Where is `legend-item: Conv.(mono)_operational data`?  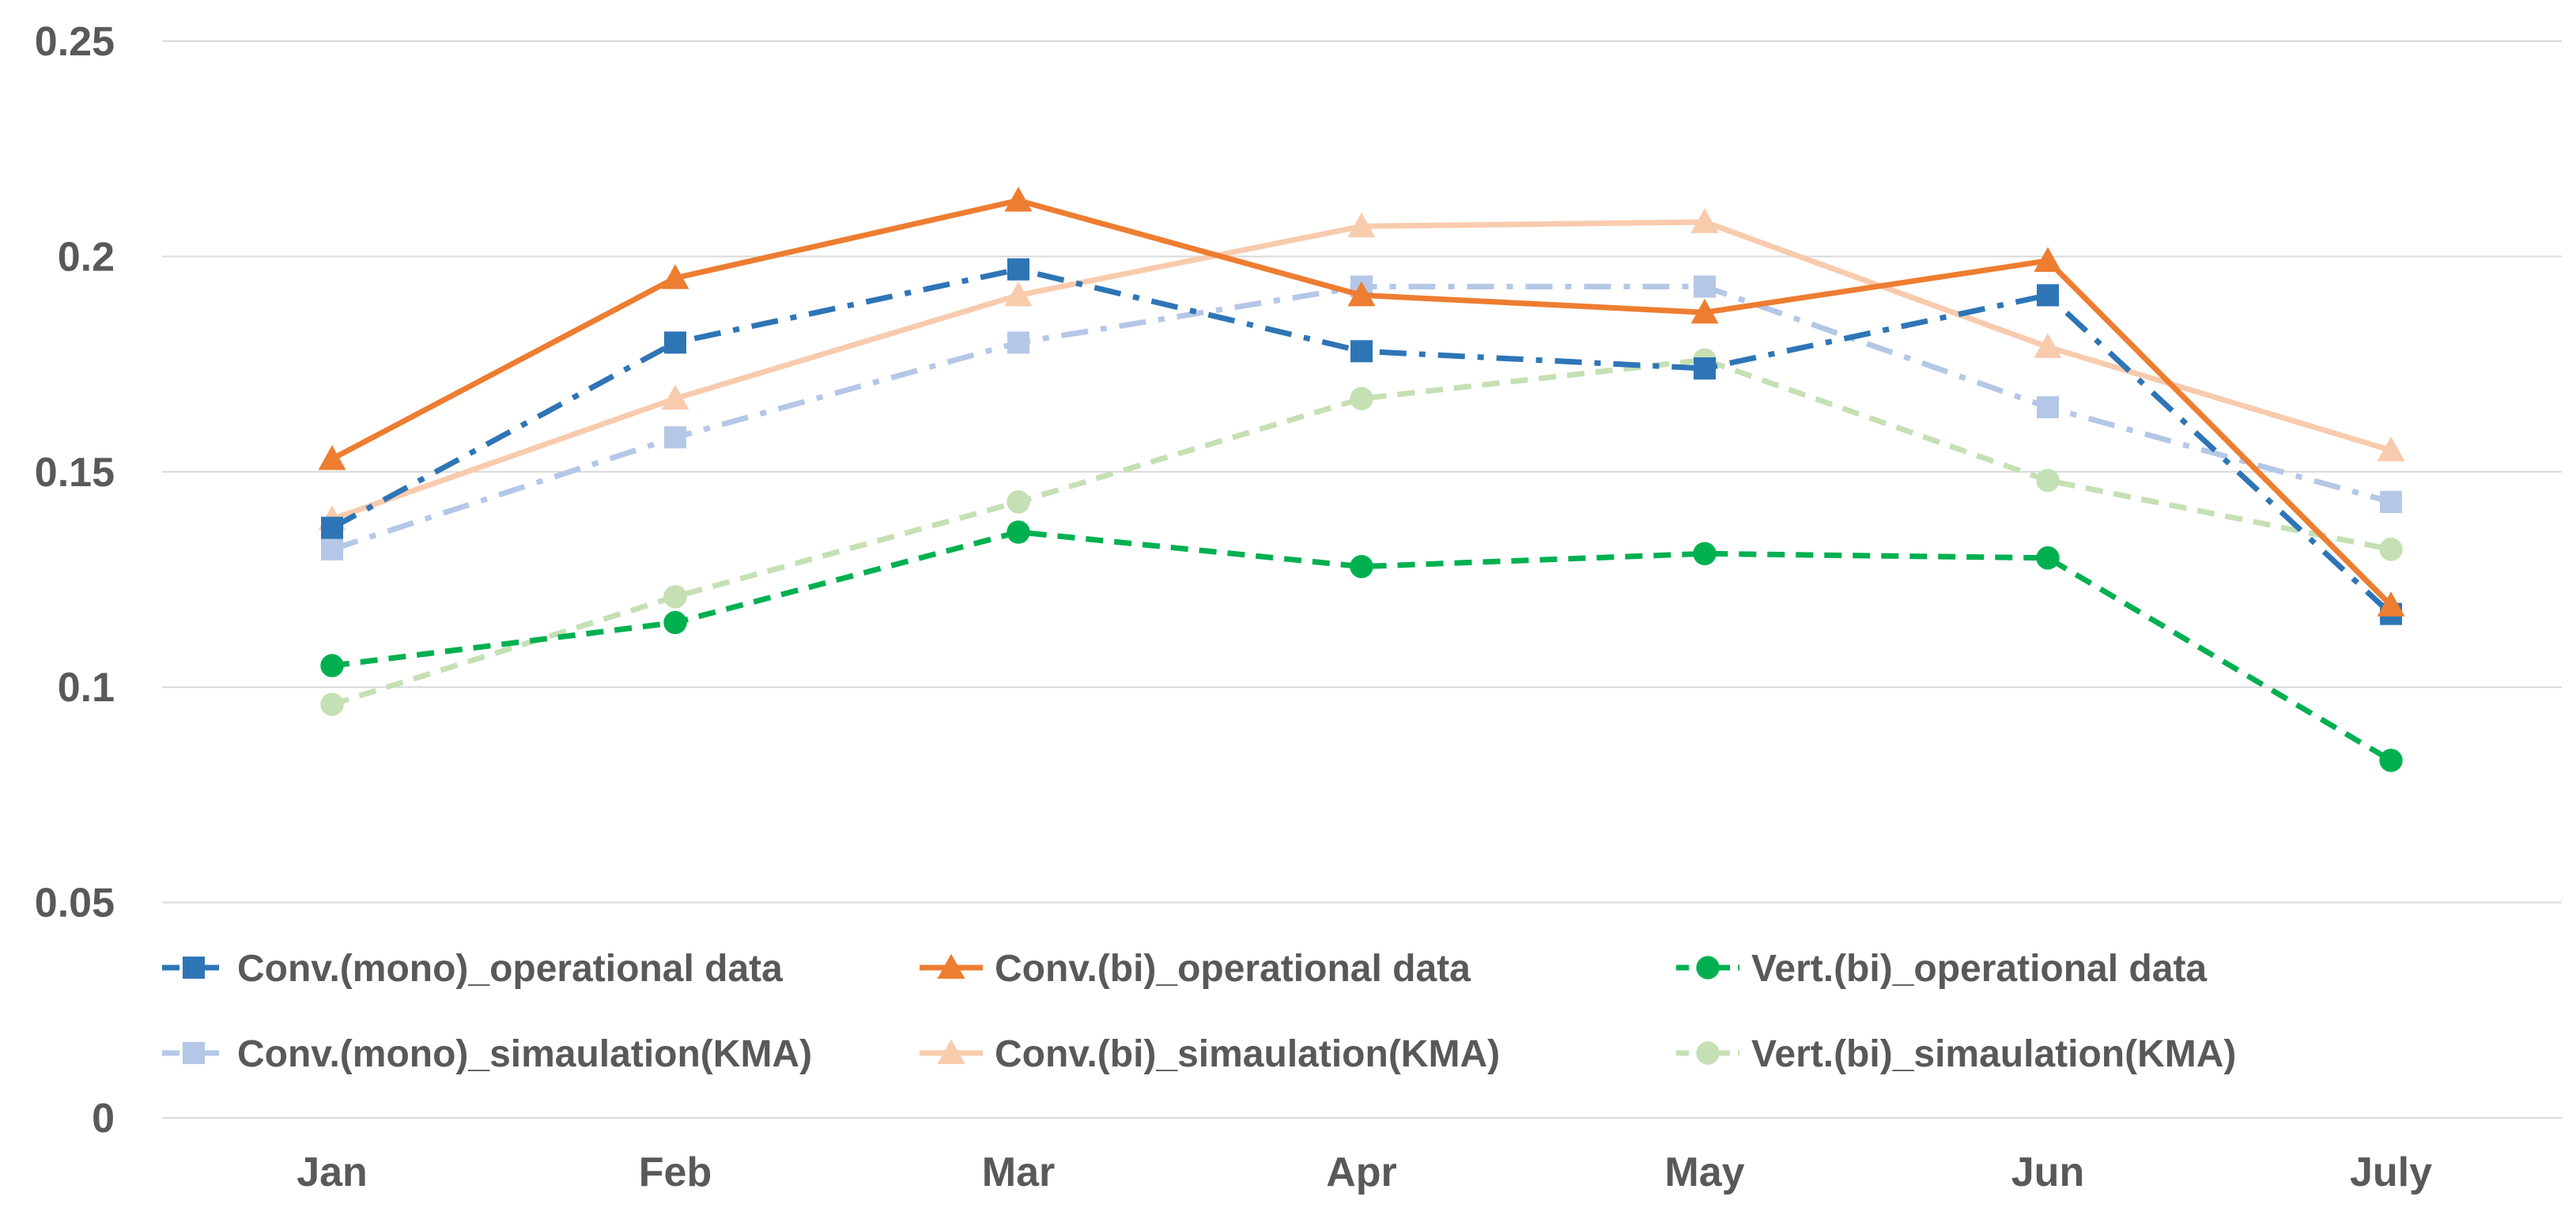
legend-item: Conv.(mono)_operational data is located at coordinates (472, 969).